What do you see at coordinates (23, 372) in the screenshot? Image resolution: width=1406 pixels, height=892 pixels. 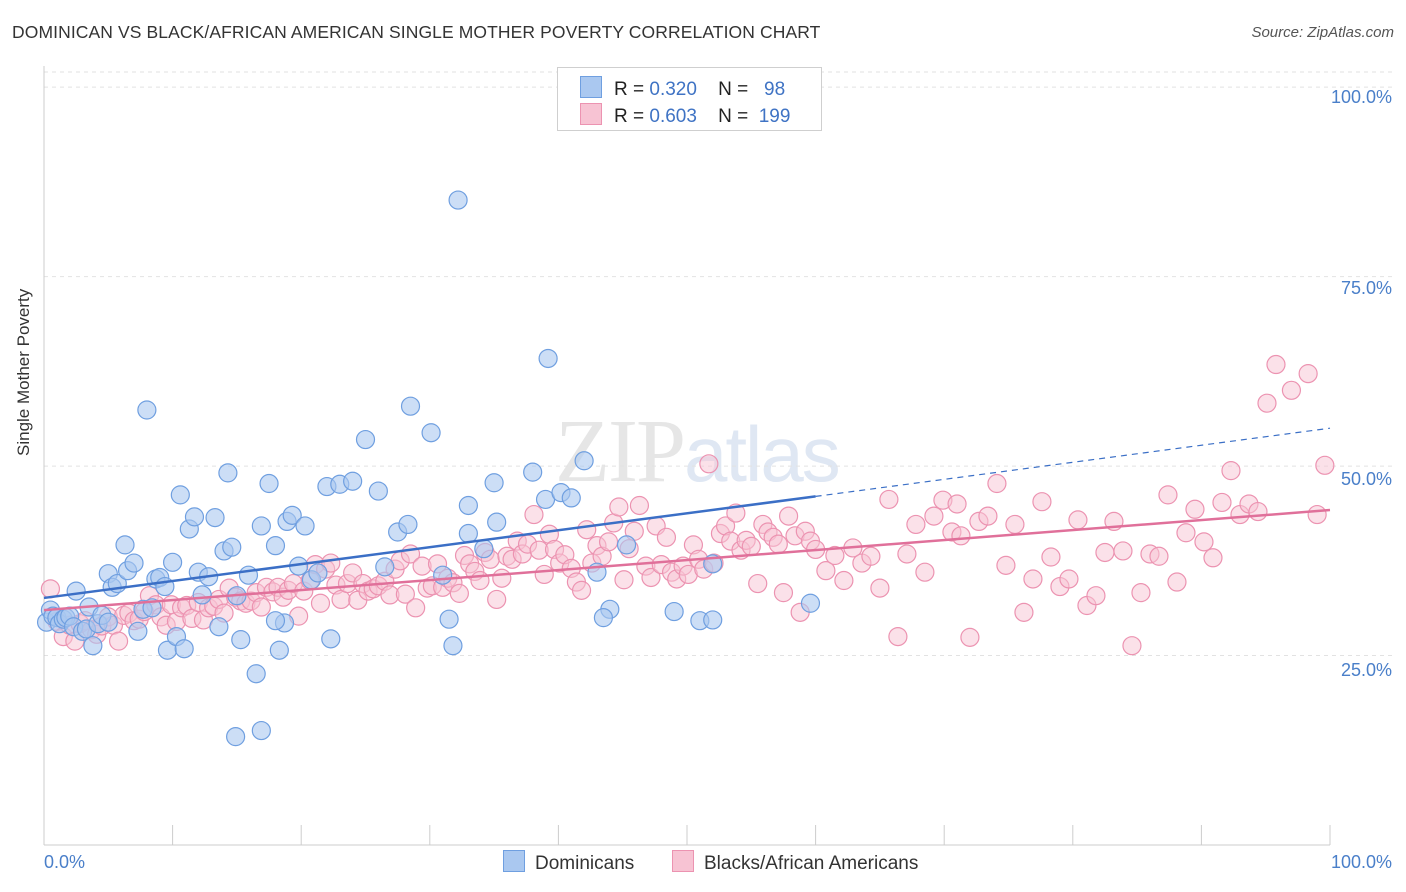 I see `y-axis-label: Single Mother Poverty` at bounding box center [23, 372].